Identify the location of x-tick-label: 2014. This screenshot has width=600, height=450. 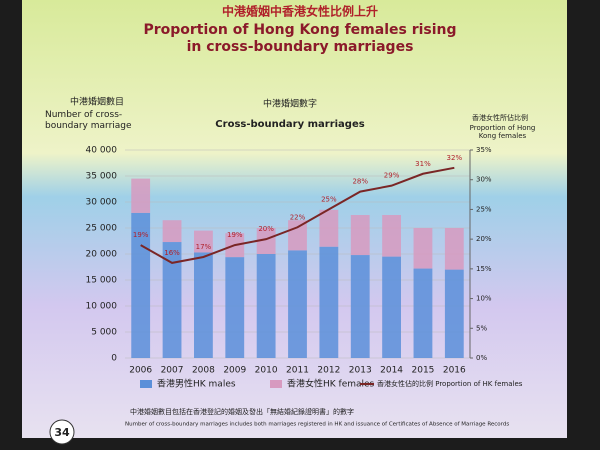
(391, 371).